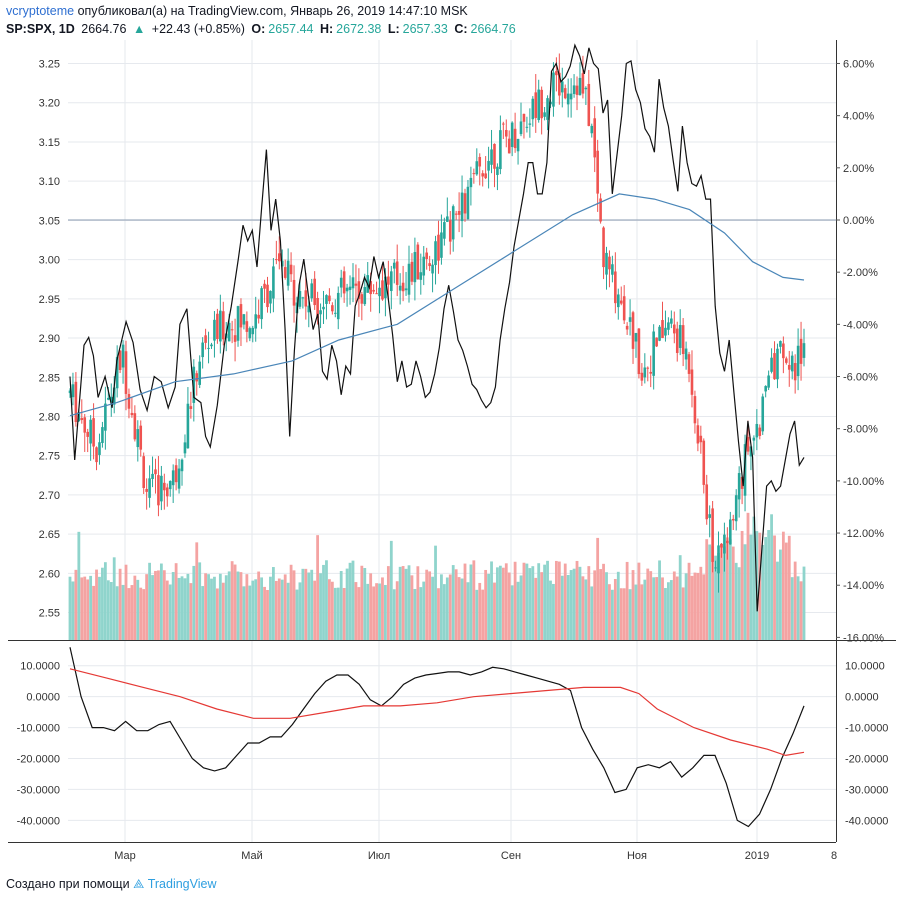 The width and height of the screenshot is (904, 903). I want to click on left-tick-label: 3.10, so click(49, 182).